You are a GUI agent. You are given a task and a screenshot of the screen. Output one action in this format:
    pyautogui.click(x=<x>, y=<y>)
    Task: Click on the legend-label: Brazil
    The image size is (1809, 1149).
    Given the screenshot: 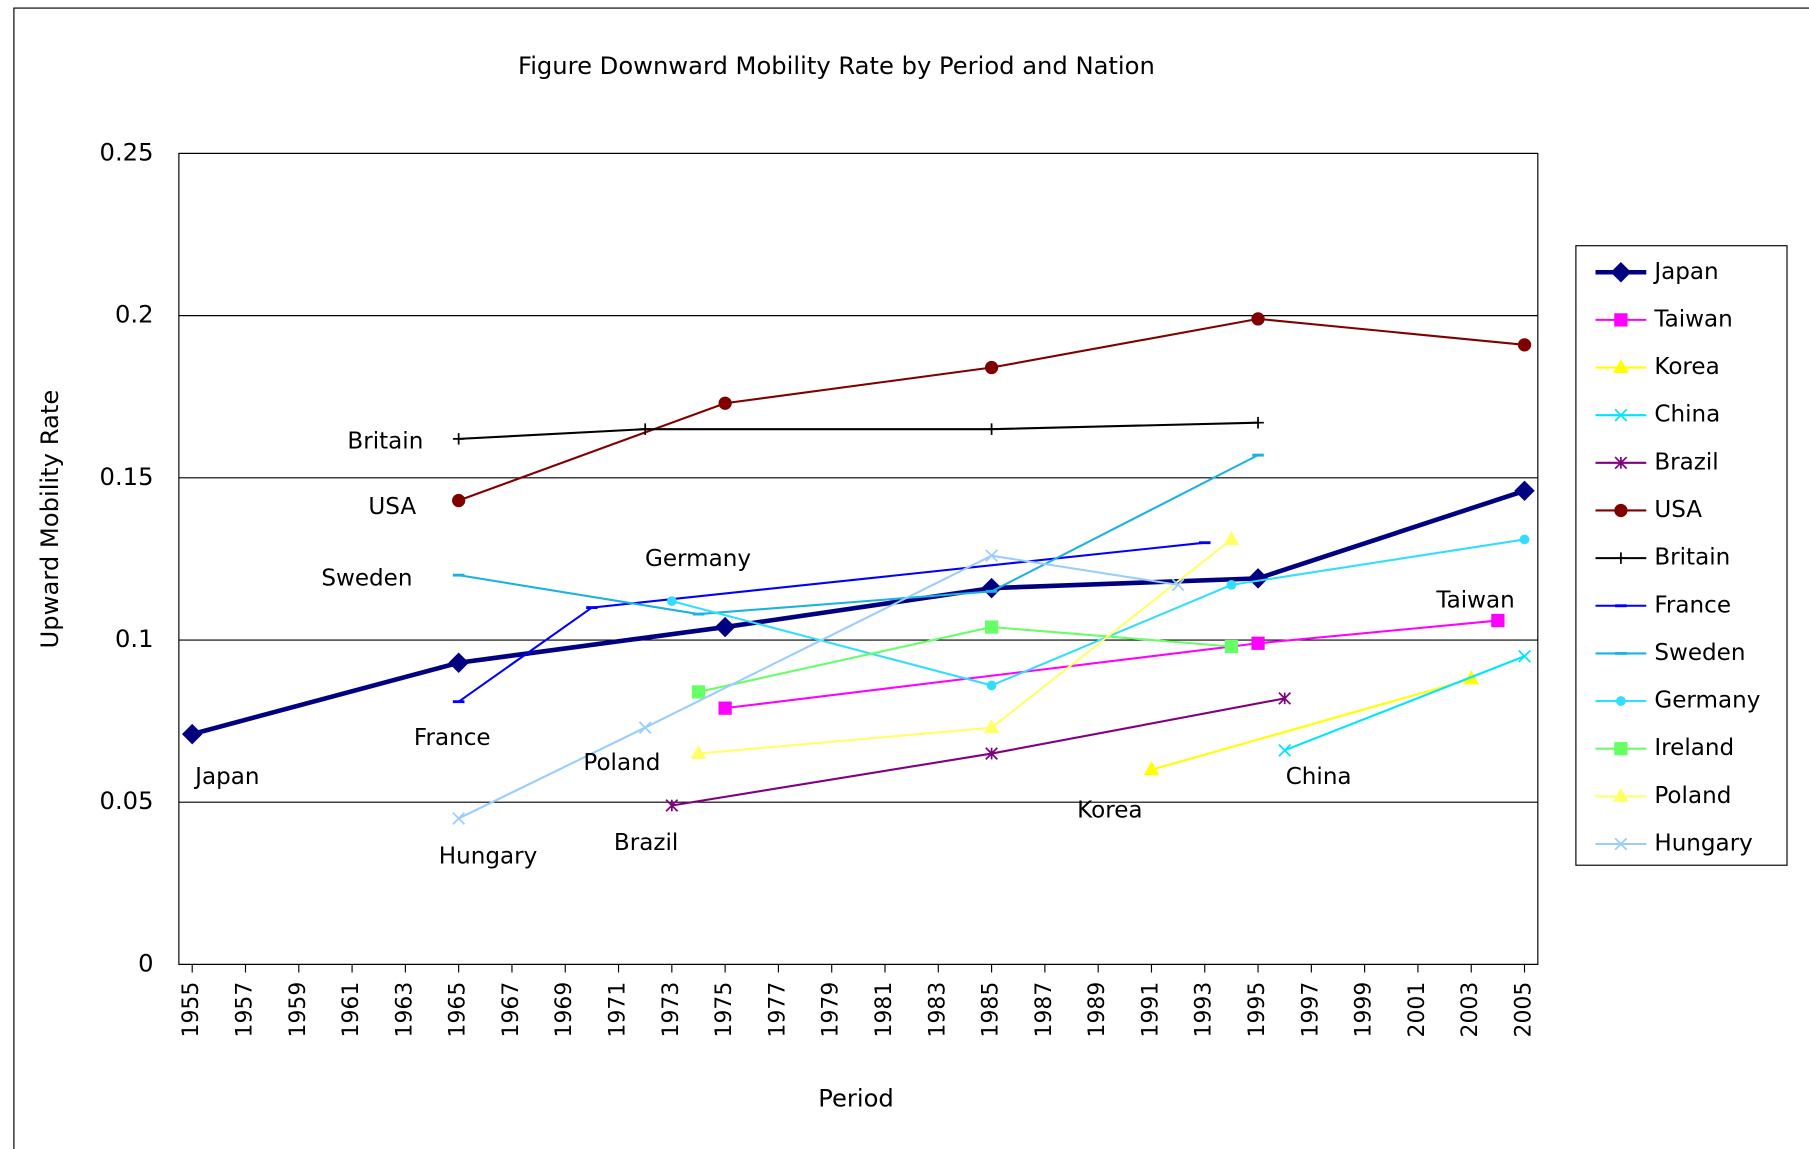 What is the action you would take?
    pyautogui.click(x=1686, y=462)
    